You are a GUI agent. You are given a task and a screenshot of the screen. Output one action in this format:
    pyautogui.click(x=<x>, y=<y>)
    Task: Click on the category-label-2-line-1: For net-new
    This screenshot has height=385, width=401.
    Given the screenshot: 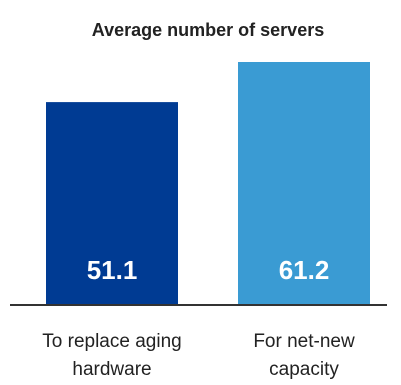 What is the action you would take?
    pyautogui.click(x=304, y=341)
    